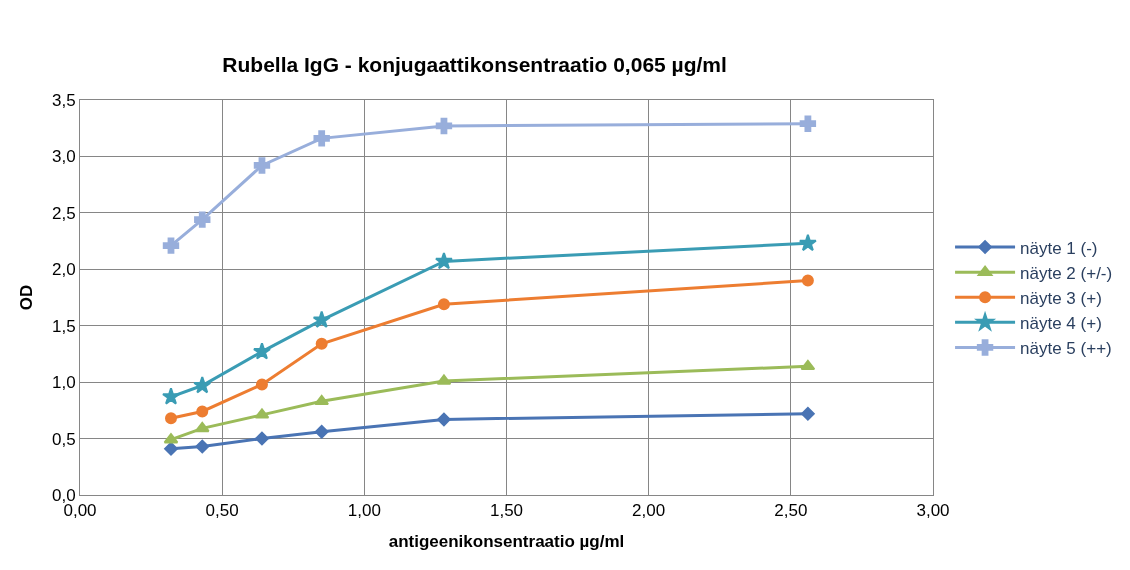 The width and height of the screenshot is (1130, 570). What do you see at coordinates (1059, 248) in the screenshot?
I see `legend-label: näyte 1 (-)` at bounding box center [1059, 248].